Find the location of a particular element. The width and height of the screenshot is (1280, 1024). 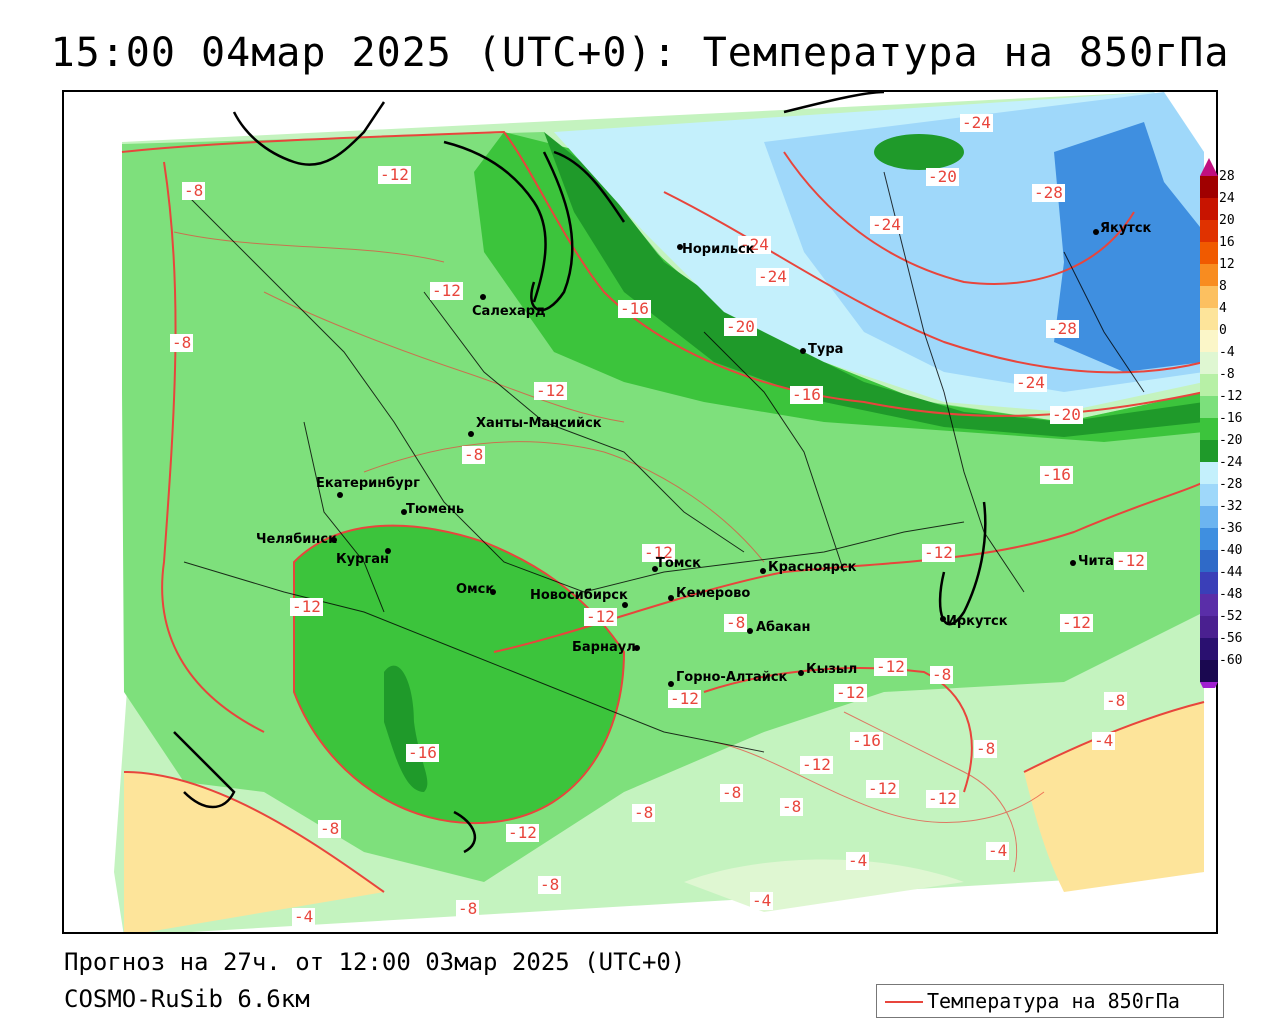

colorbar-tick-label: 8 is located at coordinates (1223, 286).